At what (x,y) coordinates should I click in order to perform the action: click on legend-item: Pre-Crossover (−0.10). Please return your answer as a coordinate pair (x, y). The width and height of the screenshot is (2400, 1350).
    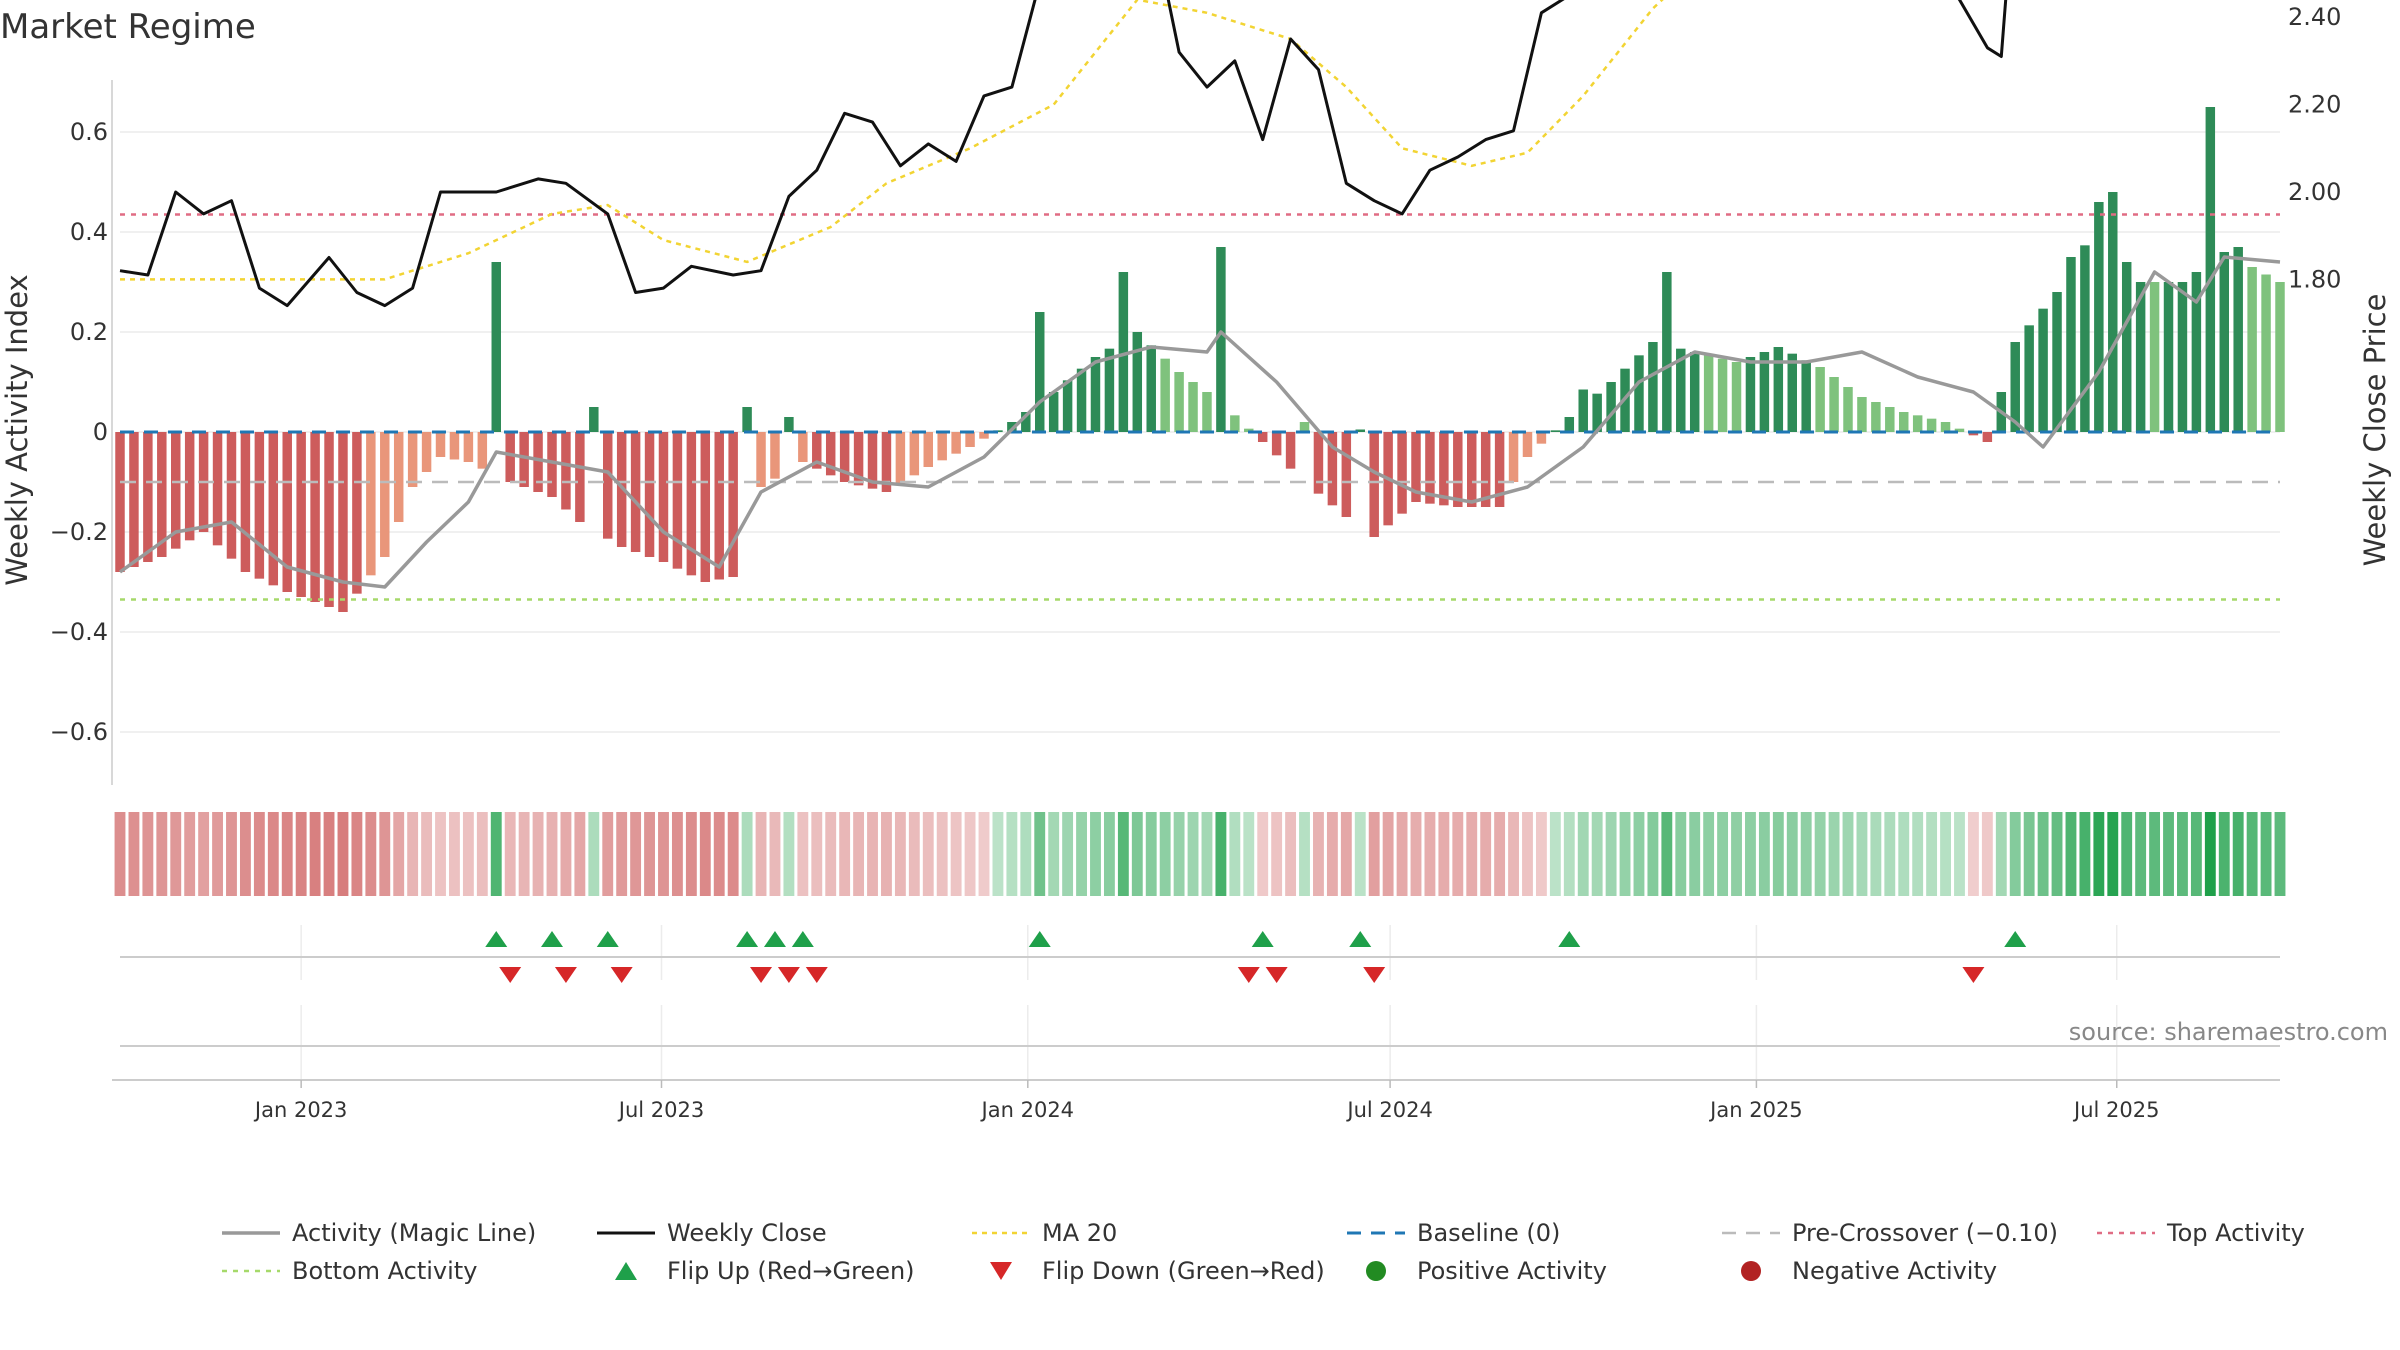
    Looking at the image, I should click on (1890, 1233).